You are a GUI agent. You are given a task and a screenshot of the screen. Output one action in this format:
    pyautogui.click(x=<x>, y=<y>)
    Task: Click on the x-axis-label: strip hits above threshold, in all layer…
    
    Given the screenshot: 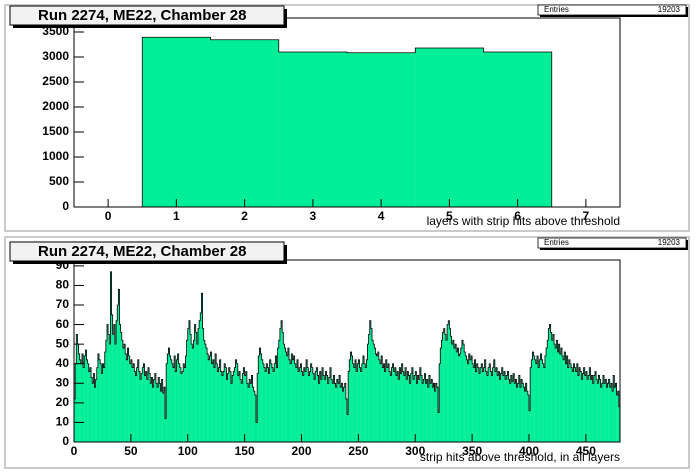 What is the action you would take?
    pyautogui.click(x=520, y=457)
    